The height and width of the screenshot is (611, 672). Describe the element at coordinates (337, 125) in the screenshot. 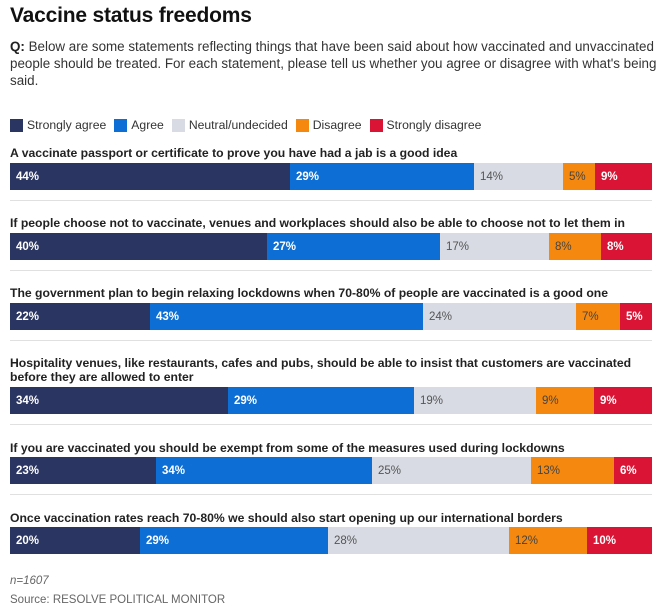

I see `legend-label: Disagree` at that location.